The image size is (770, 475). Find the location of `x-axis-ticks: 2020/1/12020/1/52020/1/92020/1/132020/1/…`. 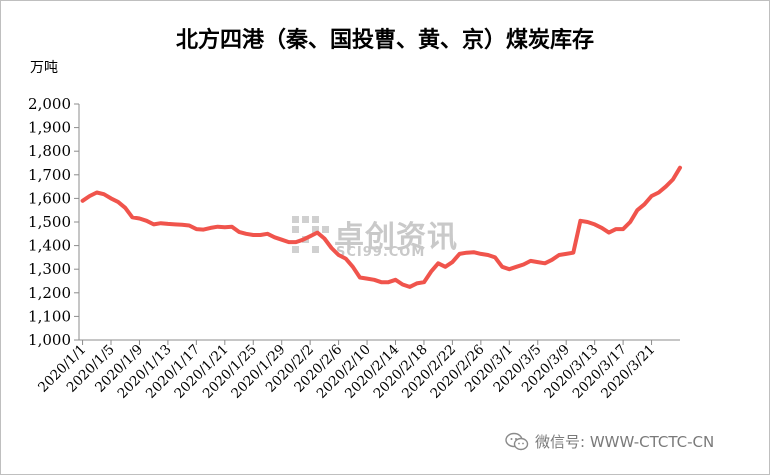

x-axis-ticks: 2020/1/12020/1/52020/1/92020/1/132020/1/… is located at coordinates (346, 371).